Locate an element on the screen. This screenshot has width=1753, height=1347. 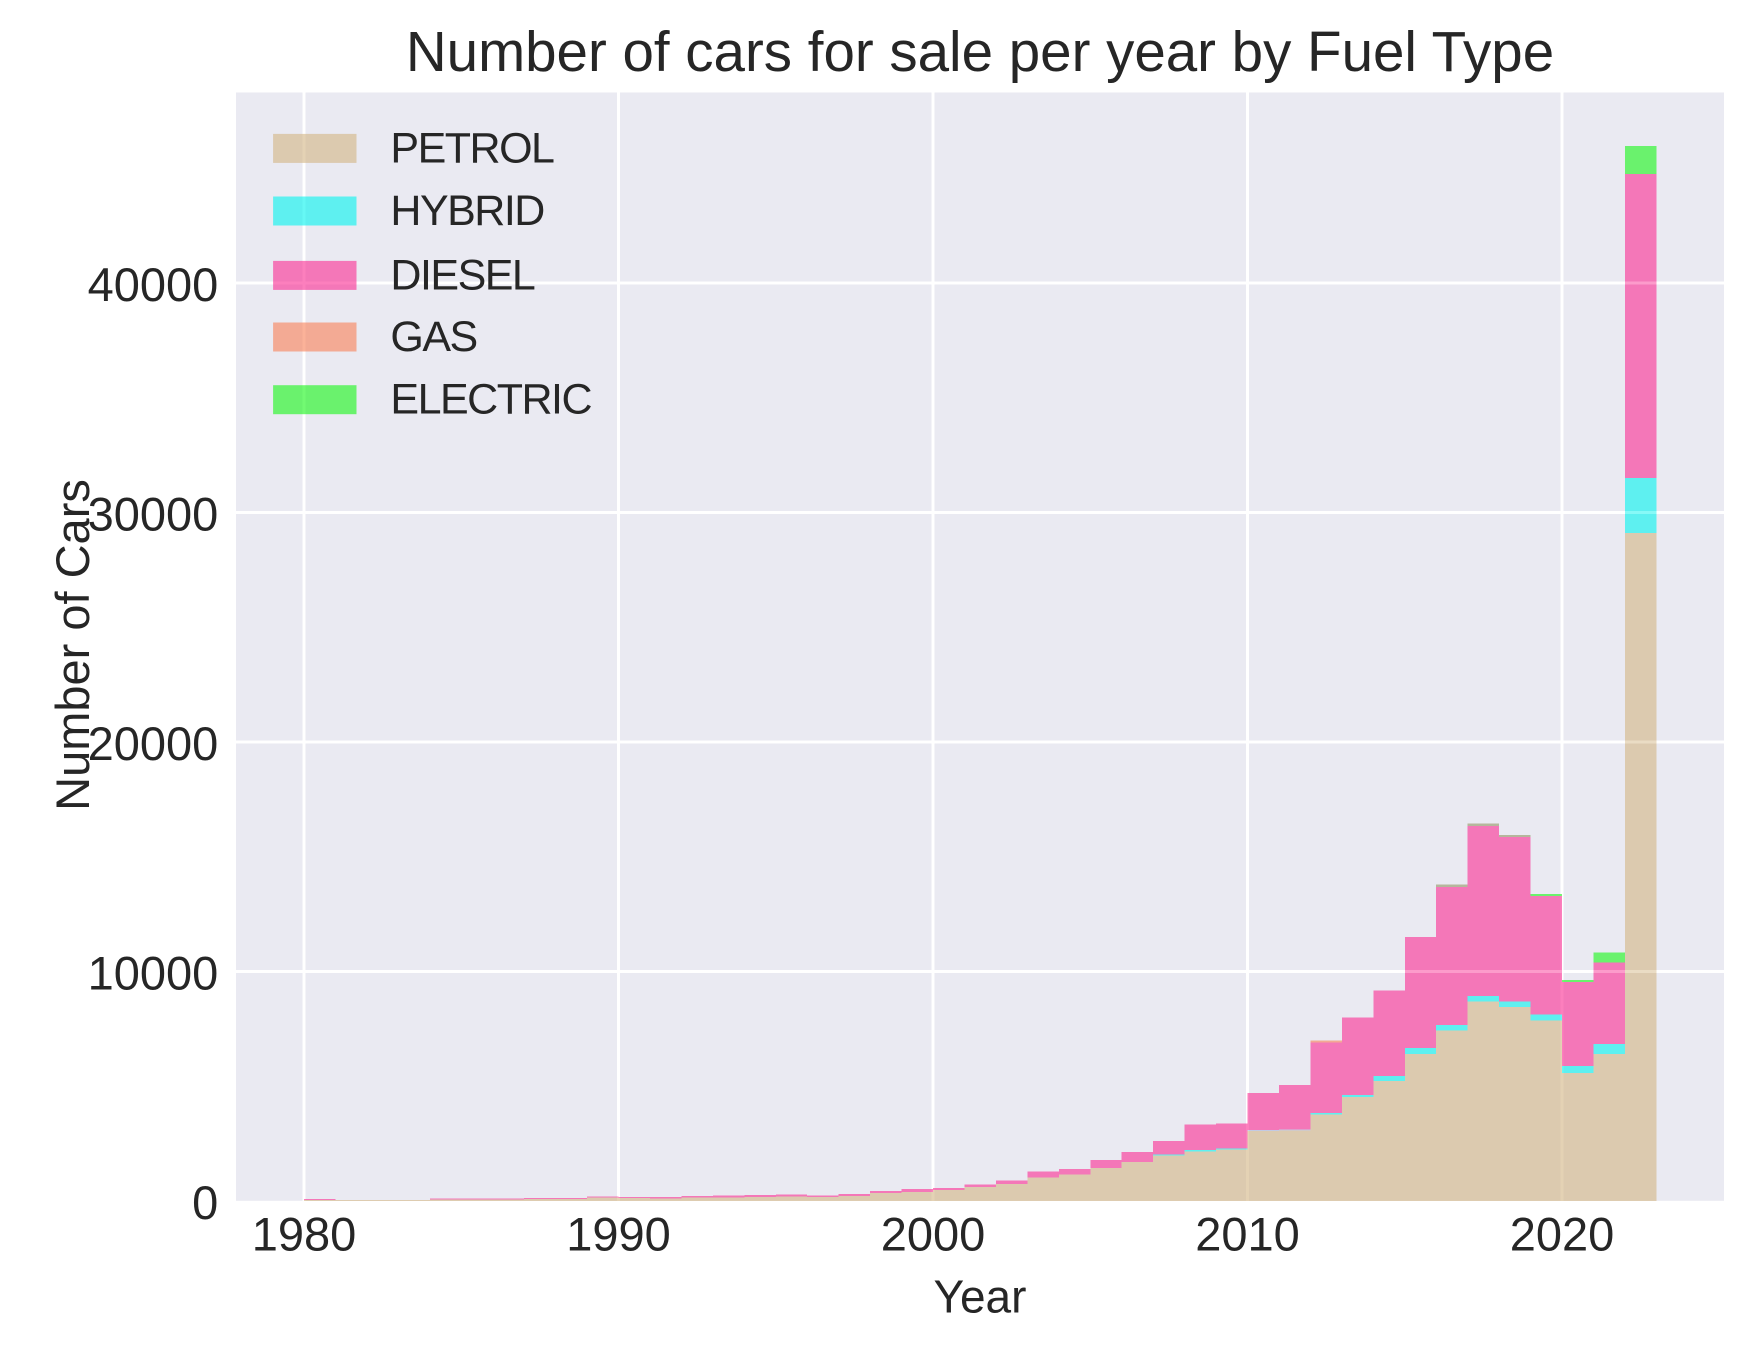
svg-text: 2010 is located at coordinates (1247, 1233).